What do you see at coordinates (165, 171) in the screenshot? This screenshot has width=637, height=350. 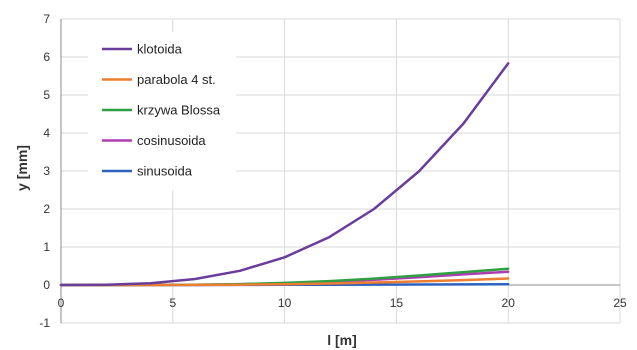 I see `legend-label-sinusoida: sinusoida` at bounding box center [165, 171].